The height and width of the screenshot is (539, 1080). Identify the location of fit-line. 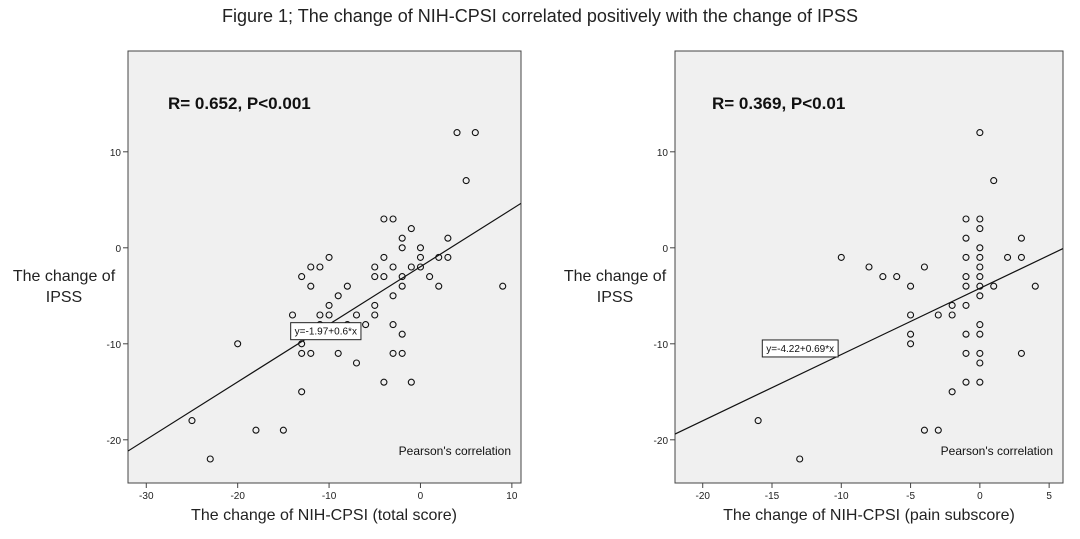
(869, 341).